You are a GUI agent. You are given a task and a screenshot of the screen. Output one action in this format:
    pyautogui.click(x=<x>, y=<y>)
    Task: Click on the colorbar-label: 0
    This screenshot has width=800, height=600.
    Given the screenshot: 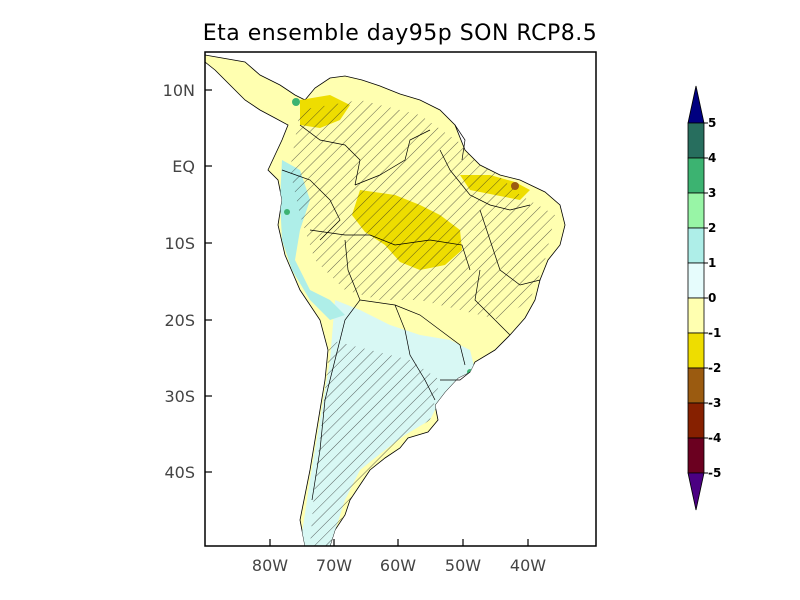 What is the action you would take?
    pyautogui.click(x=712, y=298)
    